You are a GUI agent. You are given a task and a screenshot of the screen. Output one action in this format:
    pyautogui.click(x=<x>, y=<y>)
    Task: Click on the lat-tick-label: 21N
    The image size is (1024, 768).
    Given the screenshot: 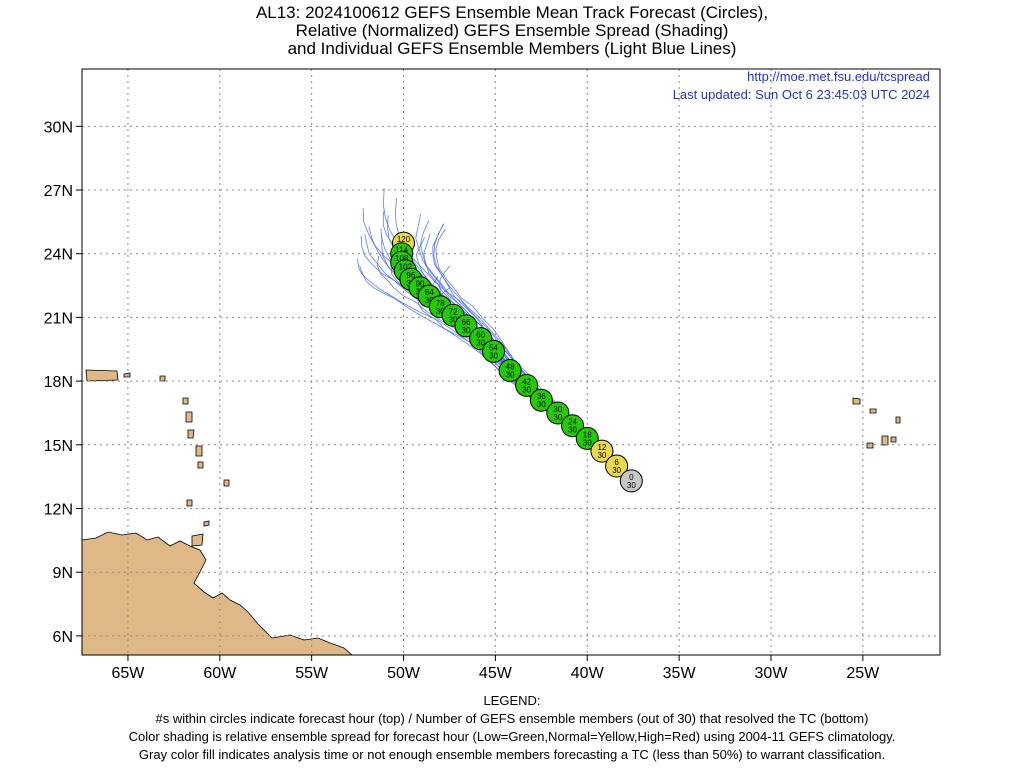 What is the action you would take?
    pyautogui.click(x=58, y=318)
    